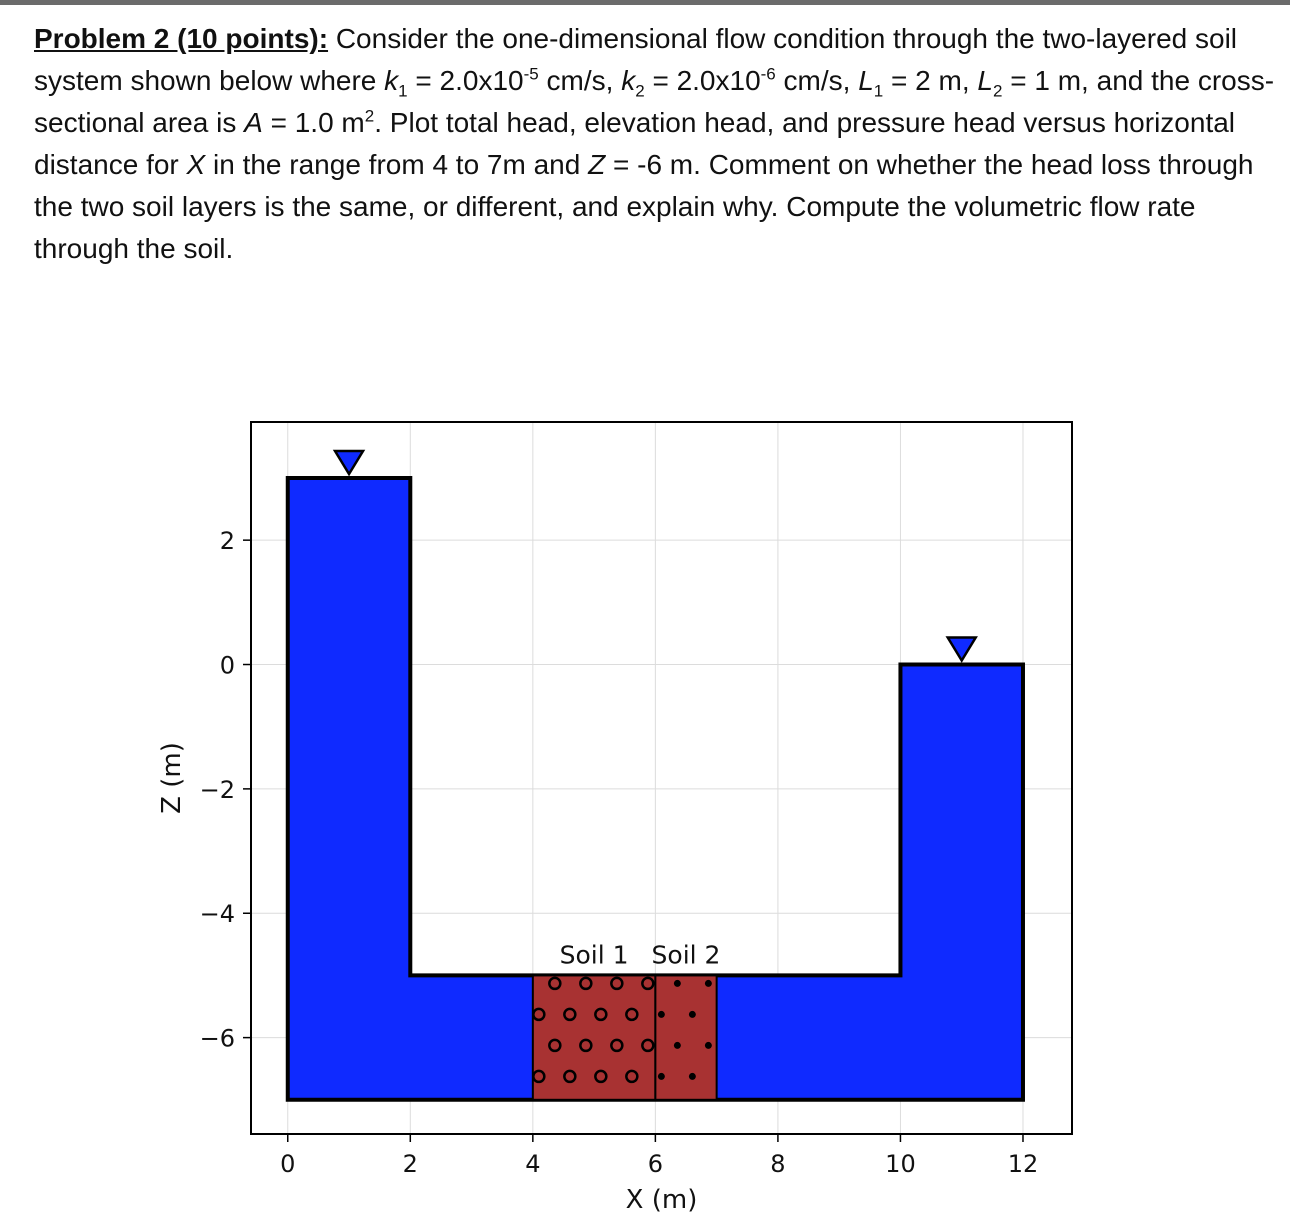 The height and width of the screenshot is (1232, 1290). What do you see at coordinates (594, 1037) in the screenshot?
I see `soil-1-fill` at bounding box center [594, 1037].